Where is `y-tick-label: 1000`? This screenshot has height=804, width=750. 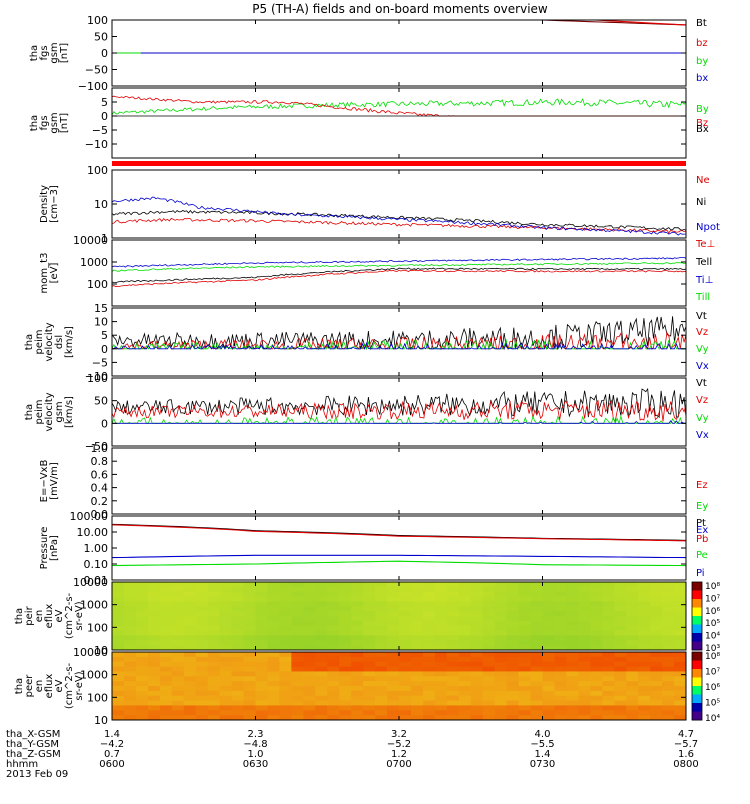
y-tick-label: 1000 is located at coordinates (94, 605).